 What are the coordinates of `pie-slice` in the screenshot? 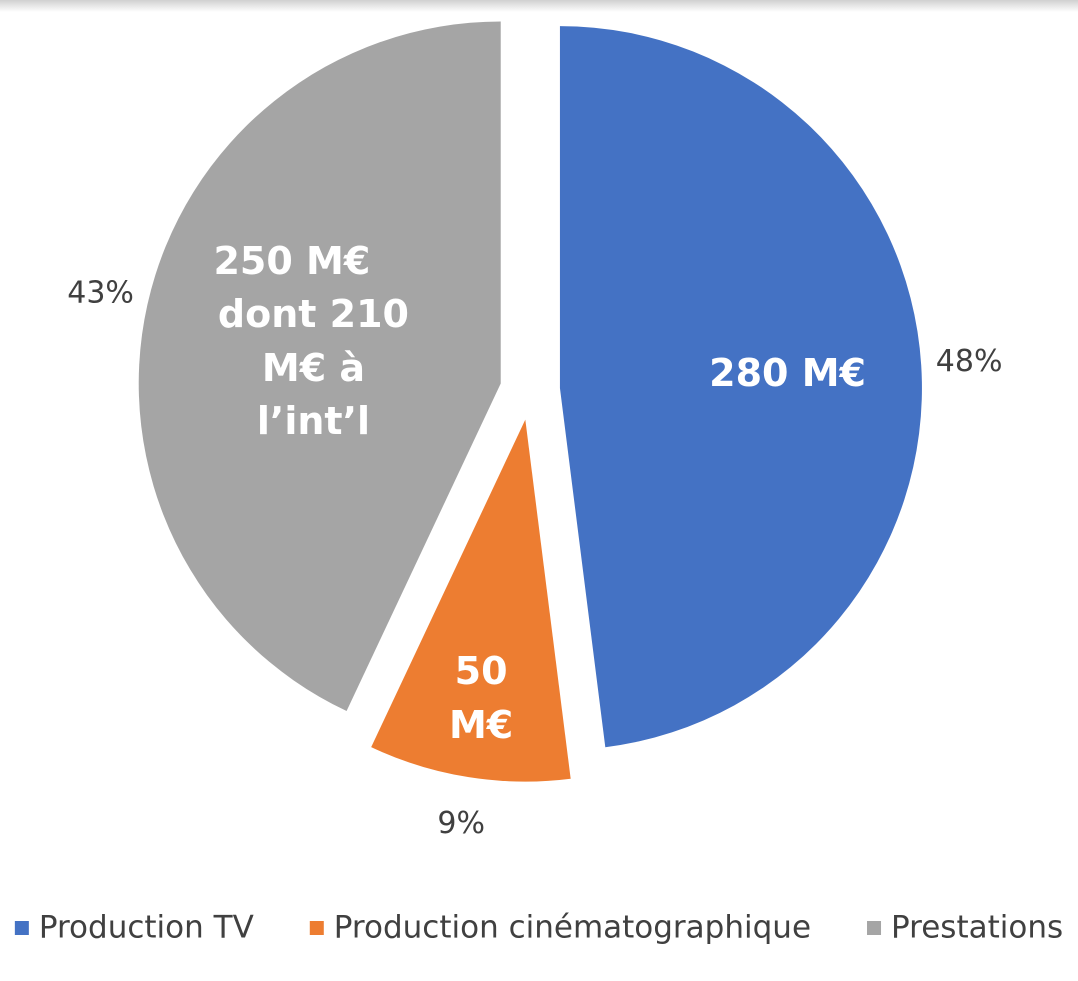 It's located at (471, 600).